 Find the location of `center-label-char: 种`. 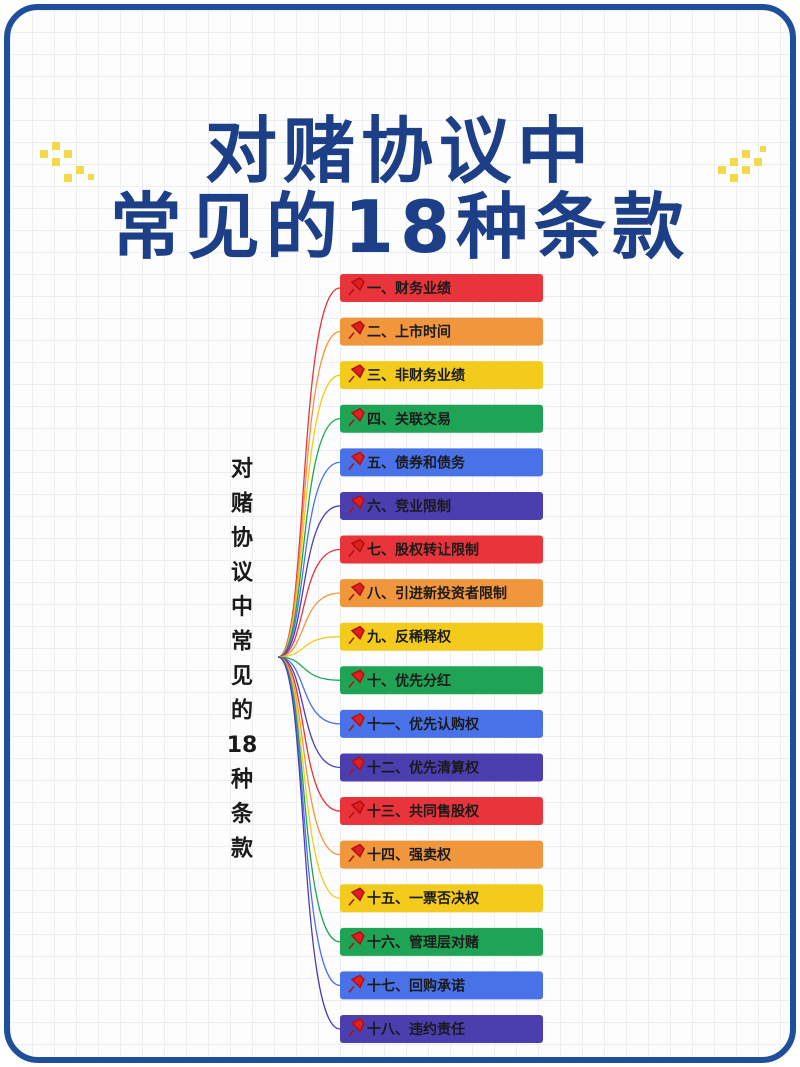

center-label-char: 种 is located at coordinates (242, 780).